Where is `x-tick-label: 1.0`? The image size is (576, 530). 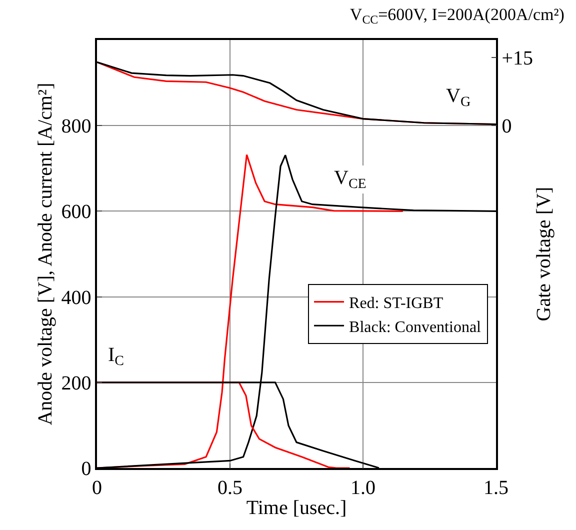
x-tick-label: 1.0 is located at coordinates (363, 487).